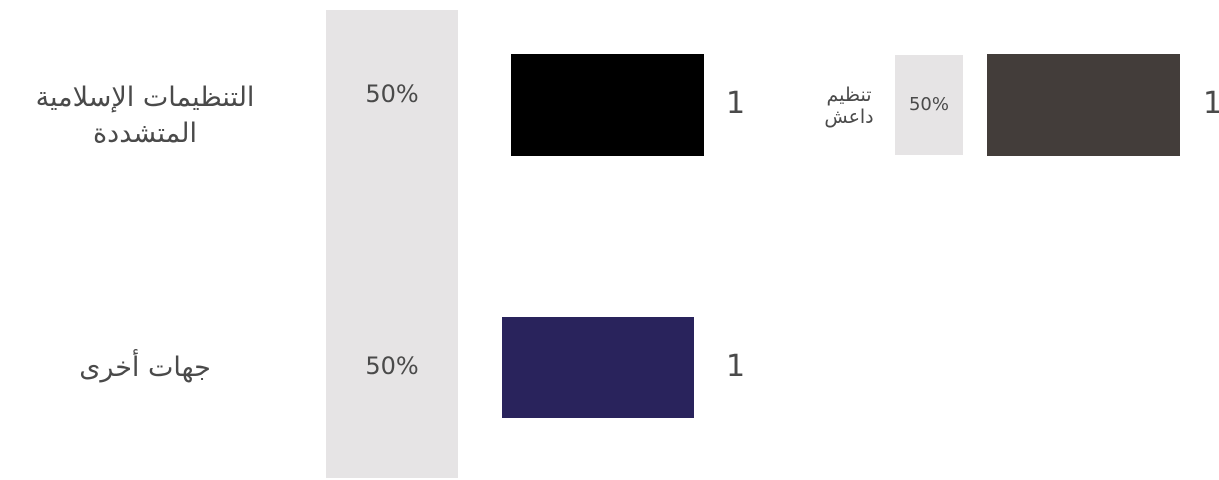 The image size is (1219, 480). I want to click on breakdown-label: تنظيم داعش, so click(849, 106).